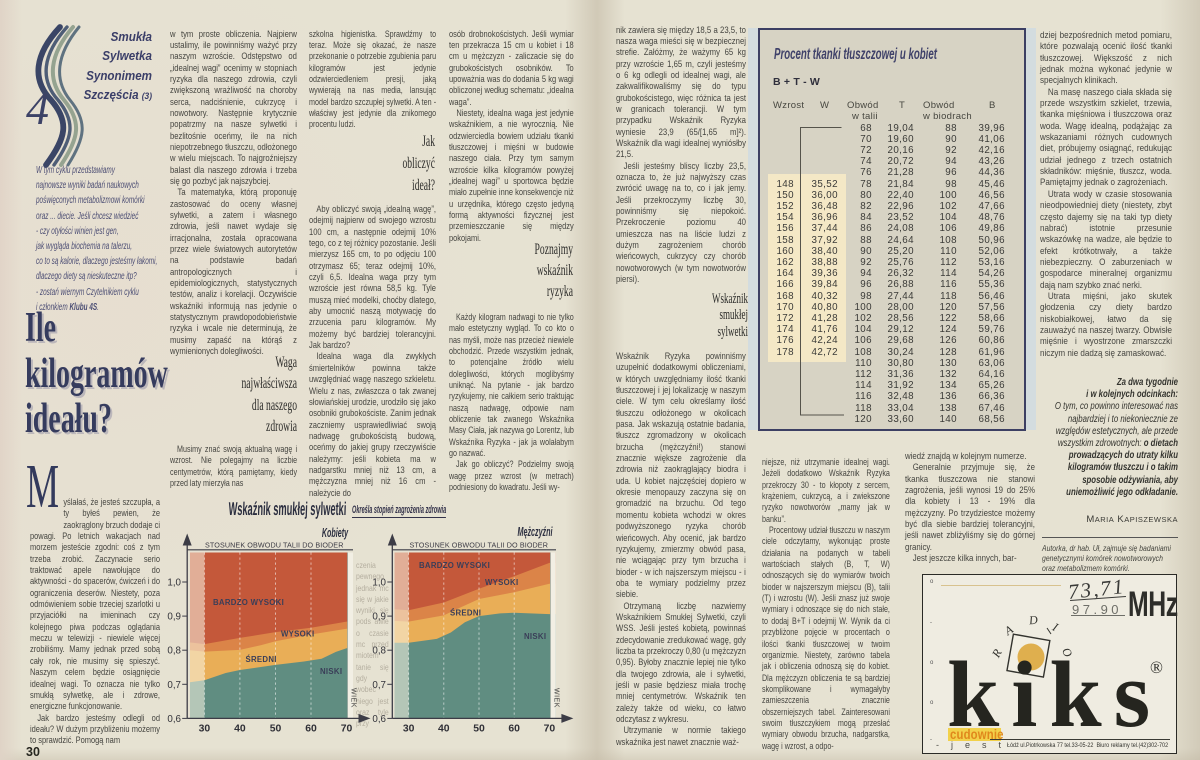 This screenshot has width=1200, height=760. What do you see at coordinates (174, 719) in the screenshot?
I see `svg-text: 0,6` at bounding box center [174, 719].